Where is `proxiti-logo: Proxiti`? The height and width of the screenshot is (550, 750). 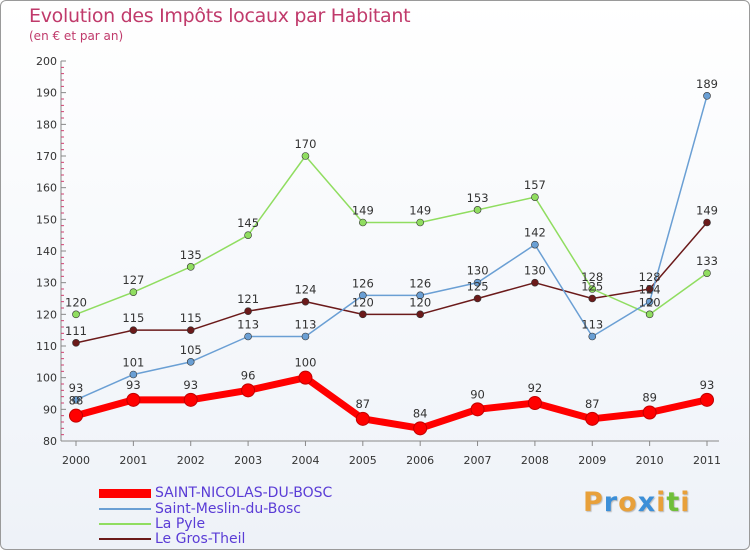 proxiti-logo: Proxiti is located at coordinates (637, 502).